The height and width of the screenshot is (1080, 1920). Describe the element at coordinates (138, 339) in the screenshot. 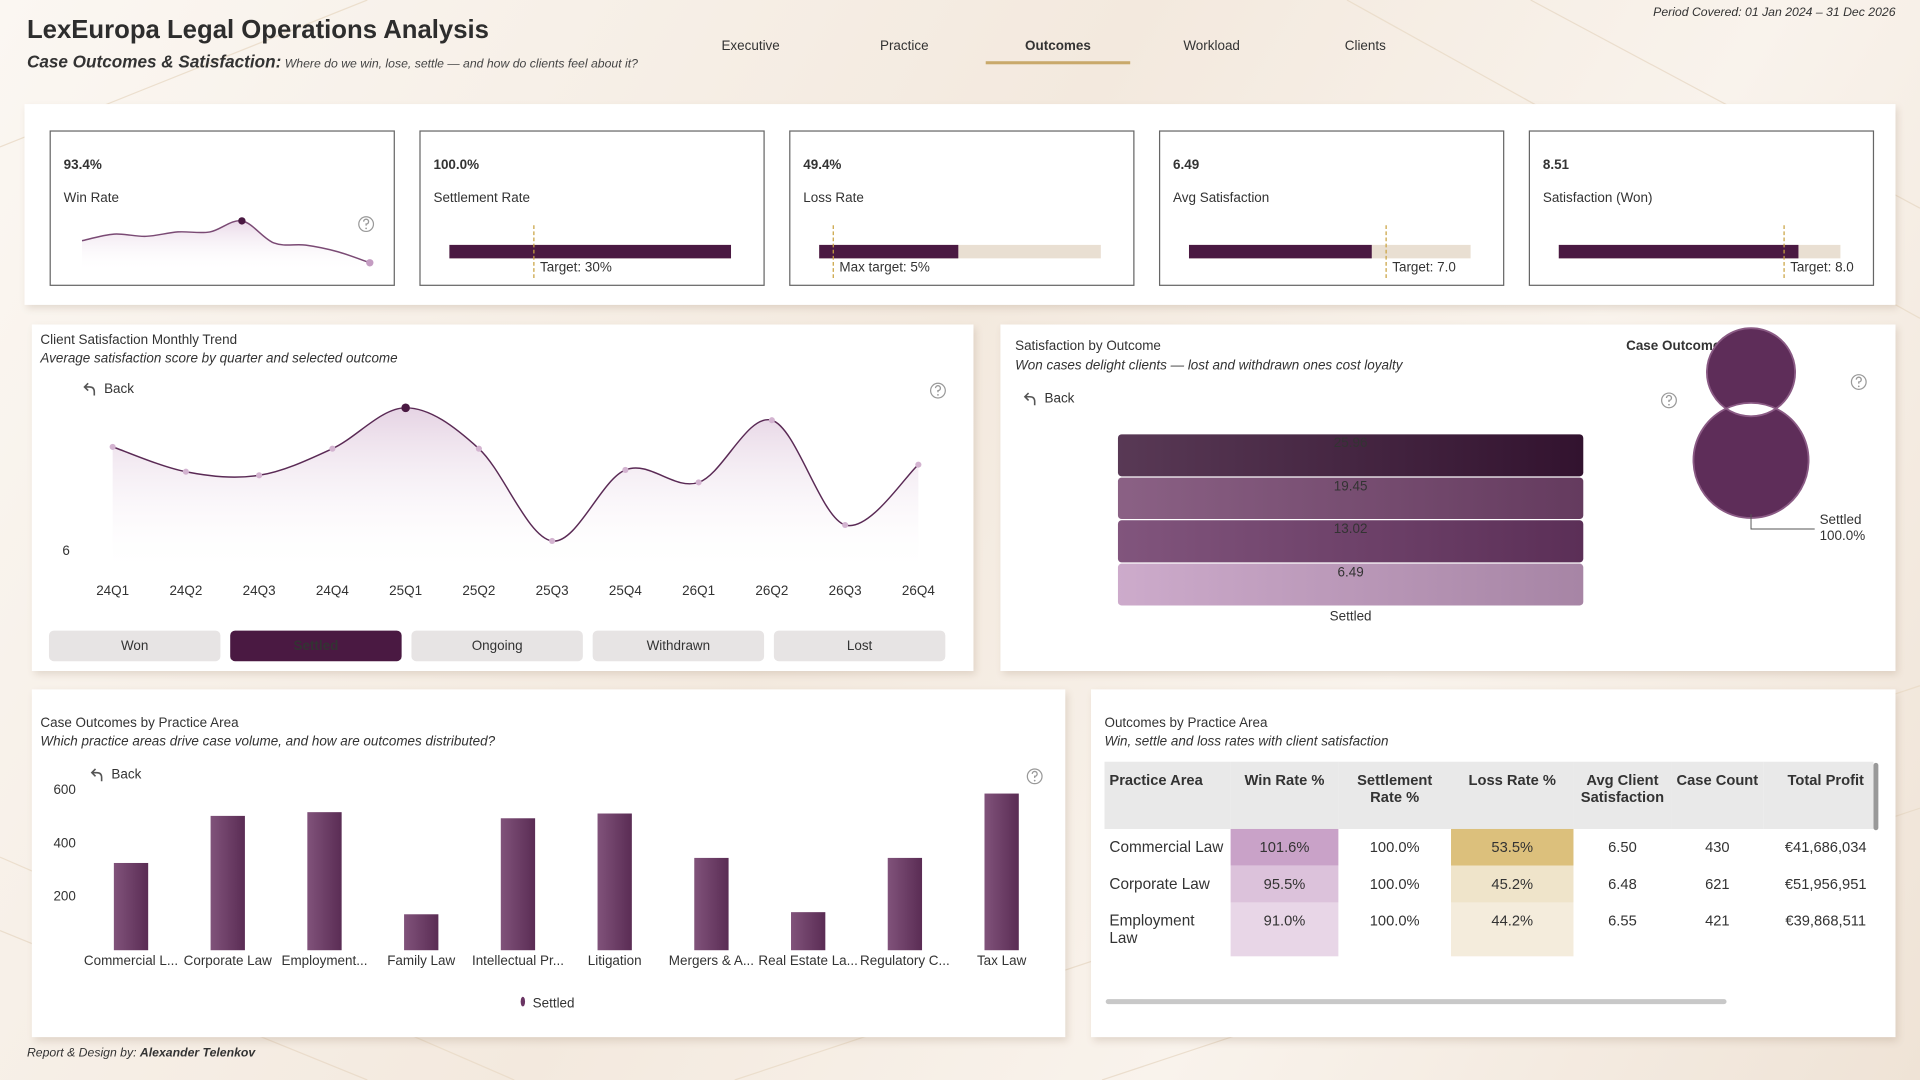

I see `chart-title: Client Satisfaction Monthly Trend` at that location.